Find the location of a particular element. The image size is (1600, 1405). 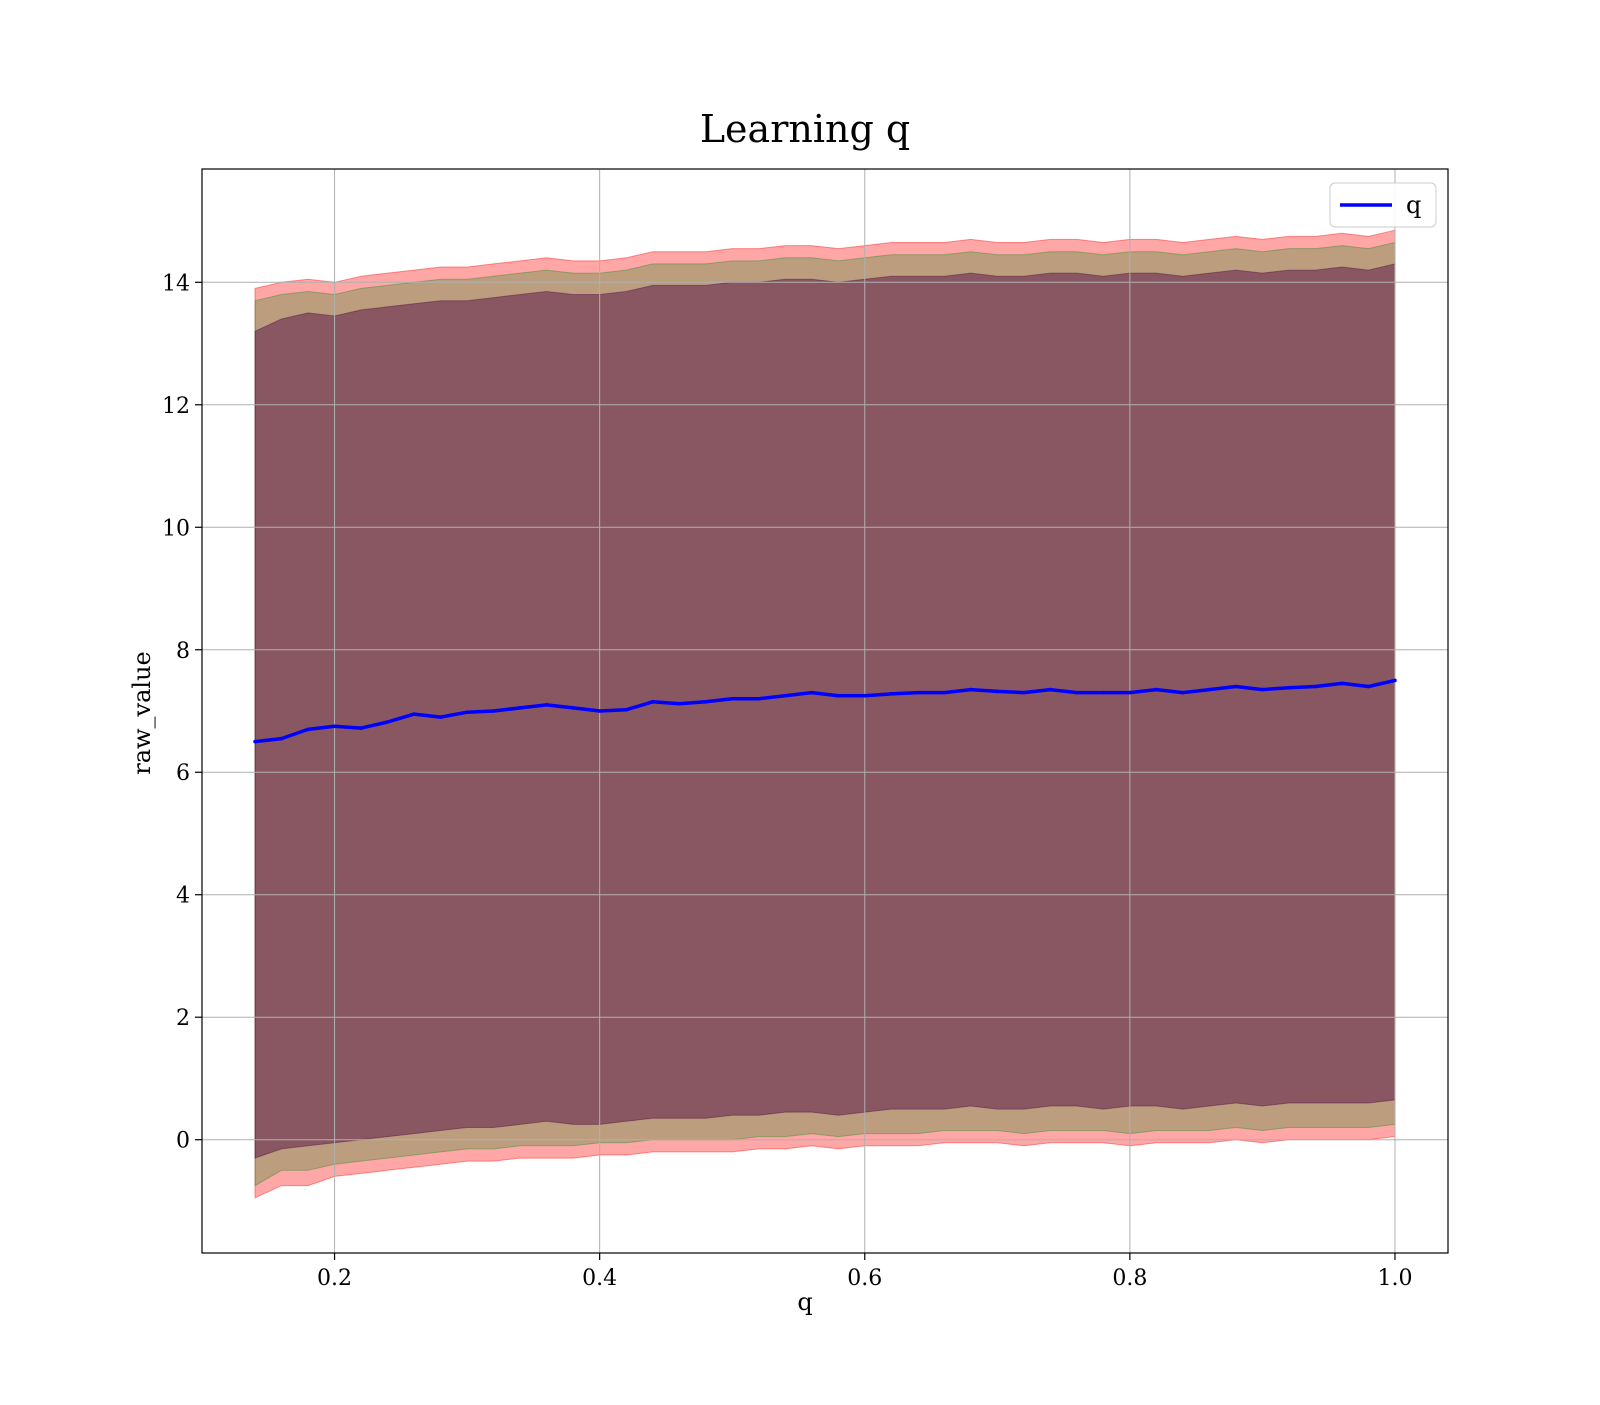

y-tick-label: 0 is located at coordinates (183, 1141).